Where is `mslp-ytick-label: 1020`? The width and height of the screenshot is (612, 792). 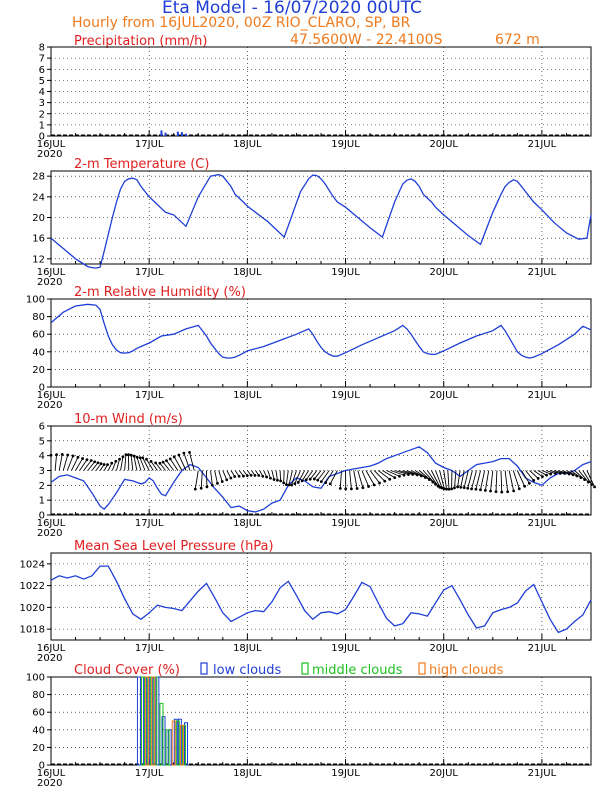 mslp-ytick-label: 1020 is located at coordinates (32, 608).